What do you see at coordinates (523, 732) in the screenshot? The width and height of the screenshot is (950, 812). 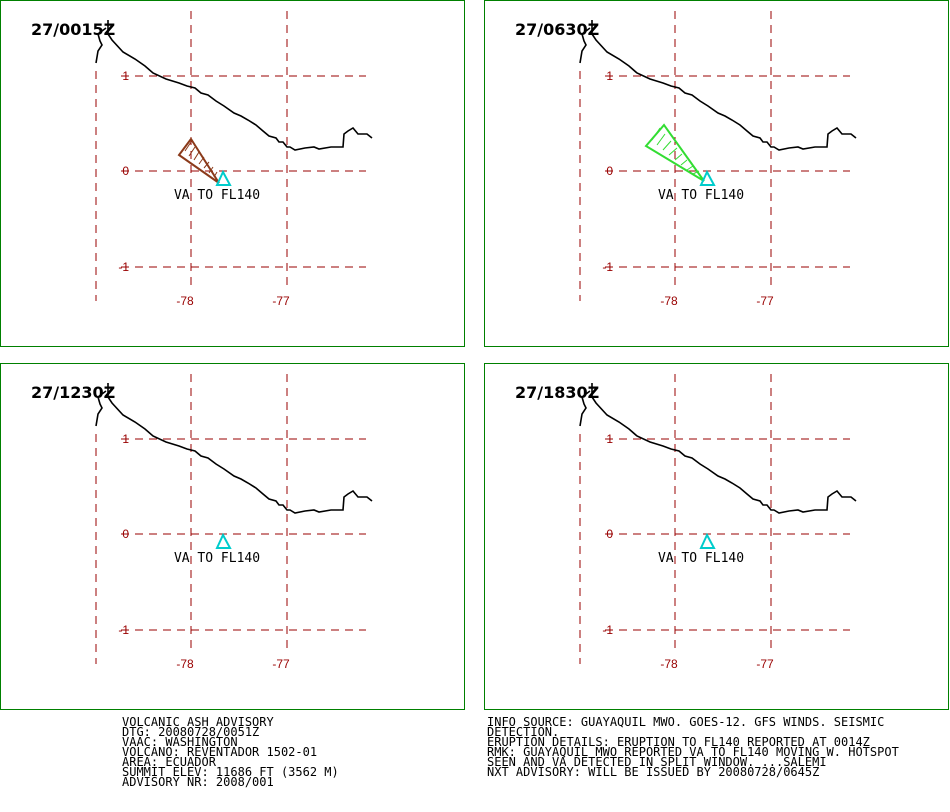 I see `advisory-line: DETECTION.` at bounding box center [523, 732].